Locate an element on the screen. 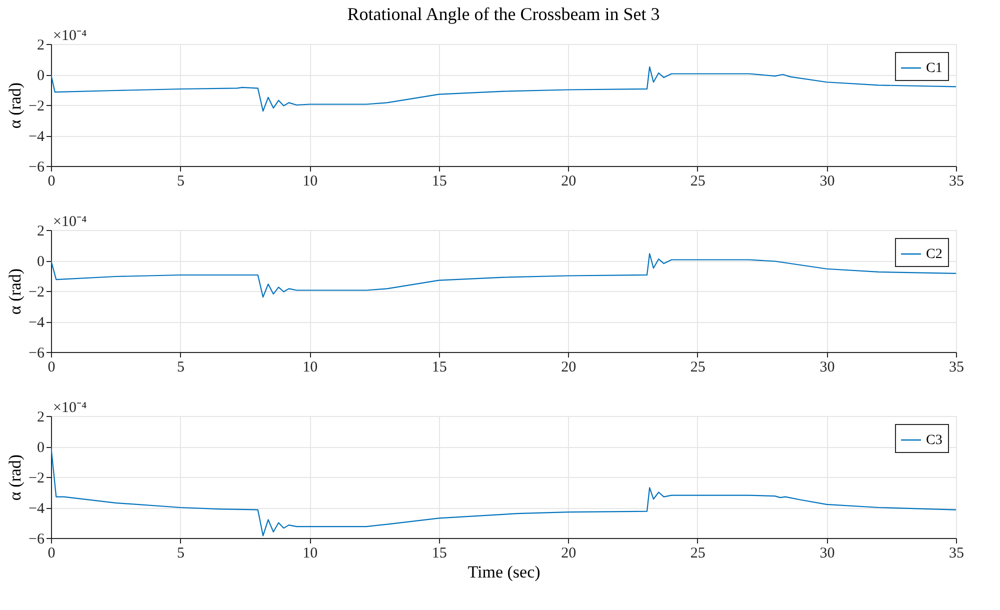 The width and height of the screenshot is (1000, 610). line-series is located at coordinates (503, 491).